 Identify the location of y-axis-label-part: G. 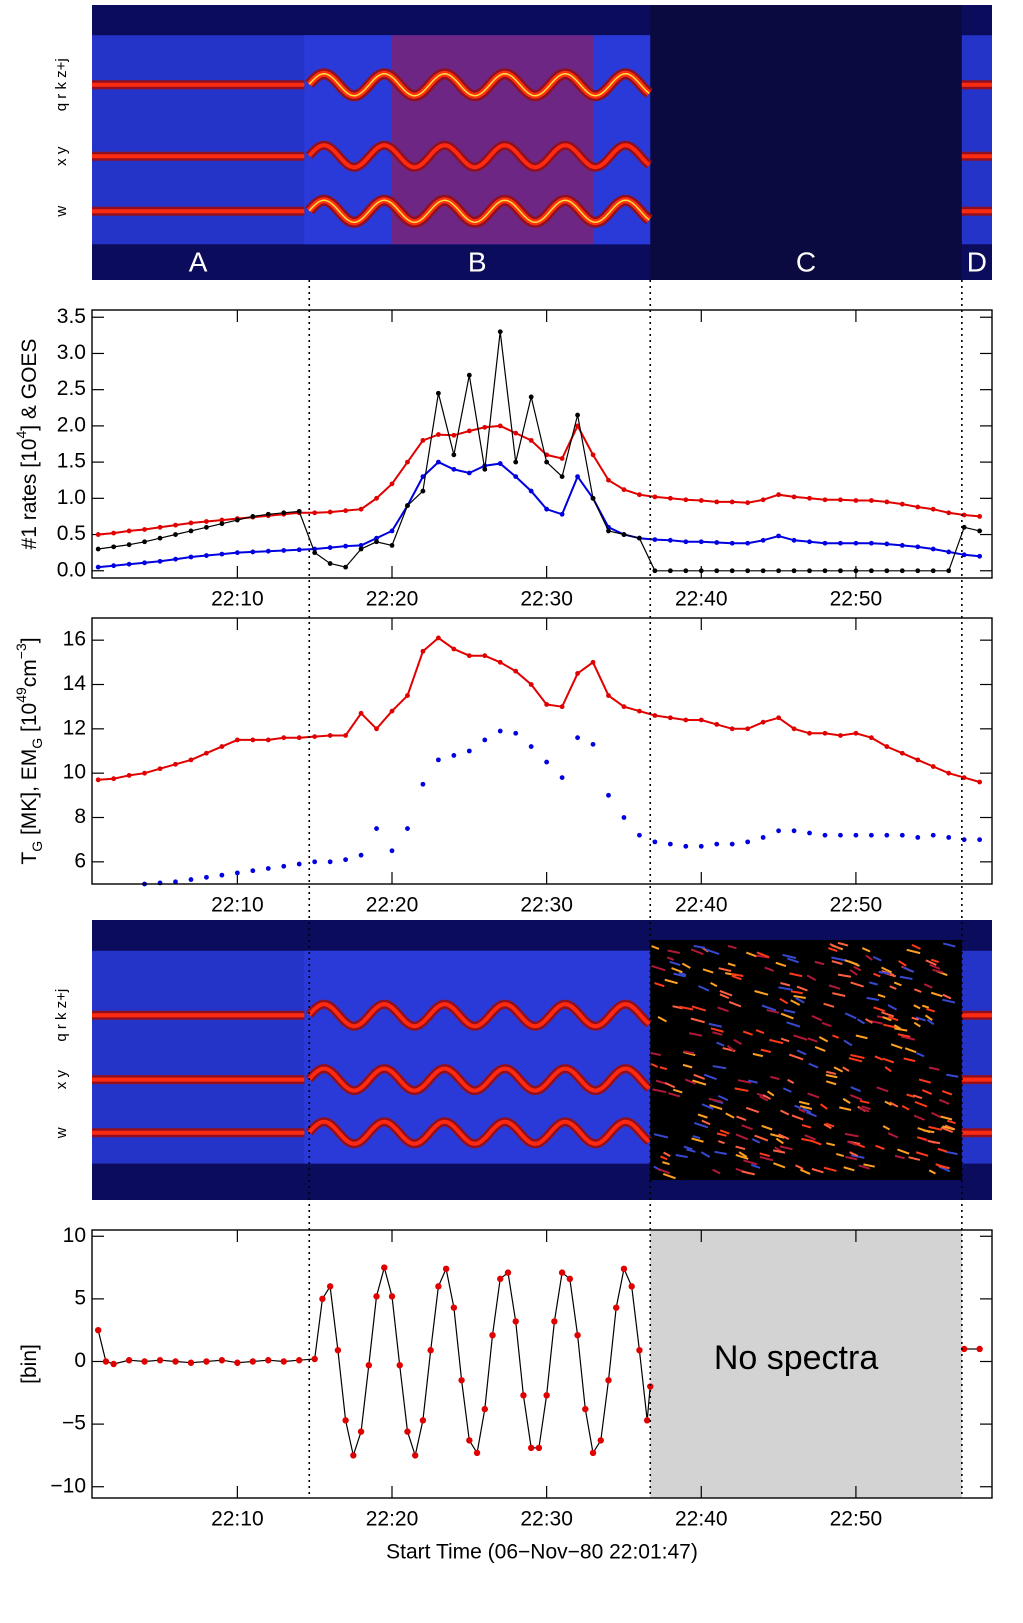
(37, 743).